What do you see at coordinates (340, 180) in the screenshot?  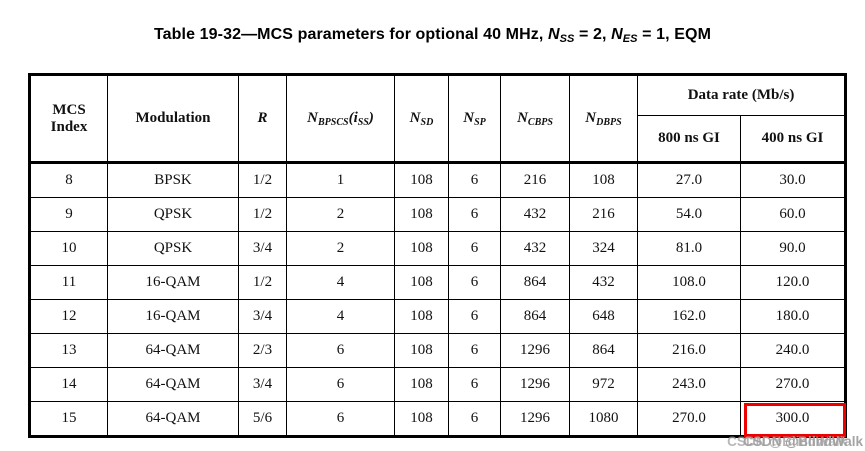 I see `table-cell: 1` at bounding box center [340, 180].